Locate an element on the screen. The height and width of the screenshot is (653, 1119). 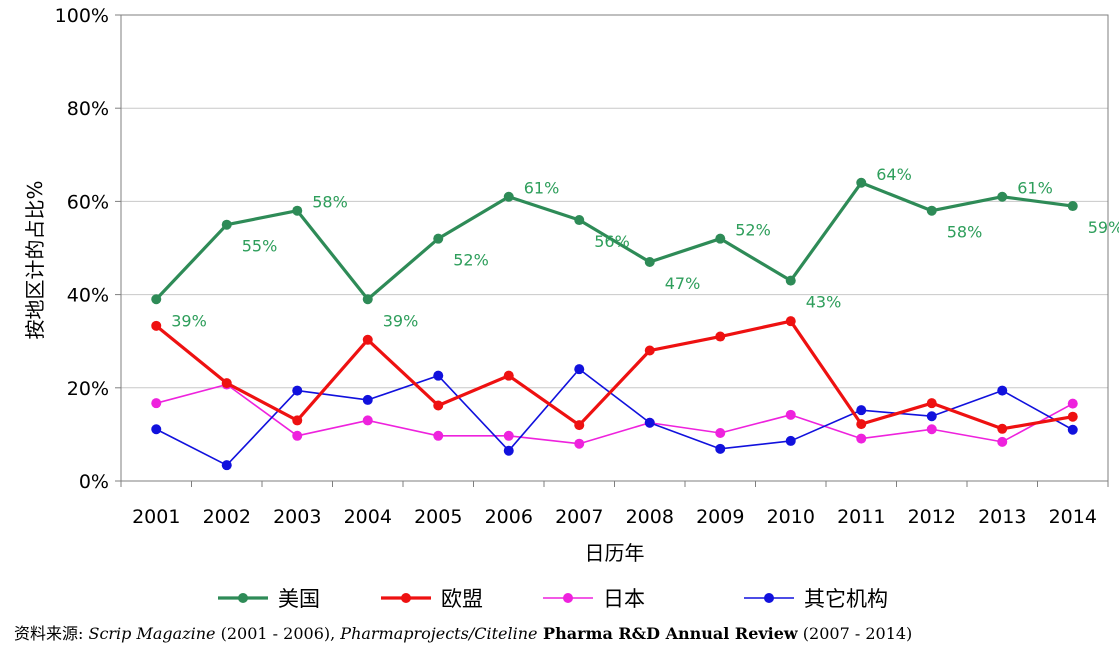
data-label: 47% is located at coordinates (683, 283).